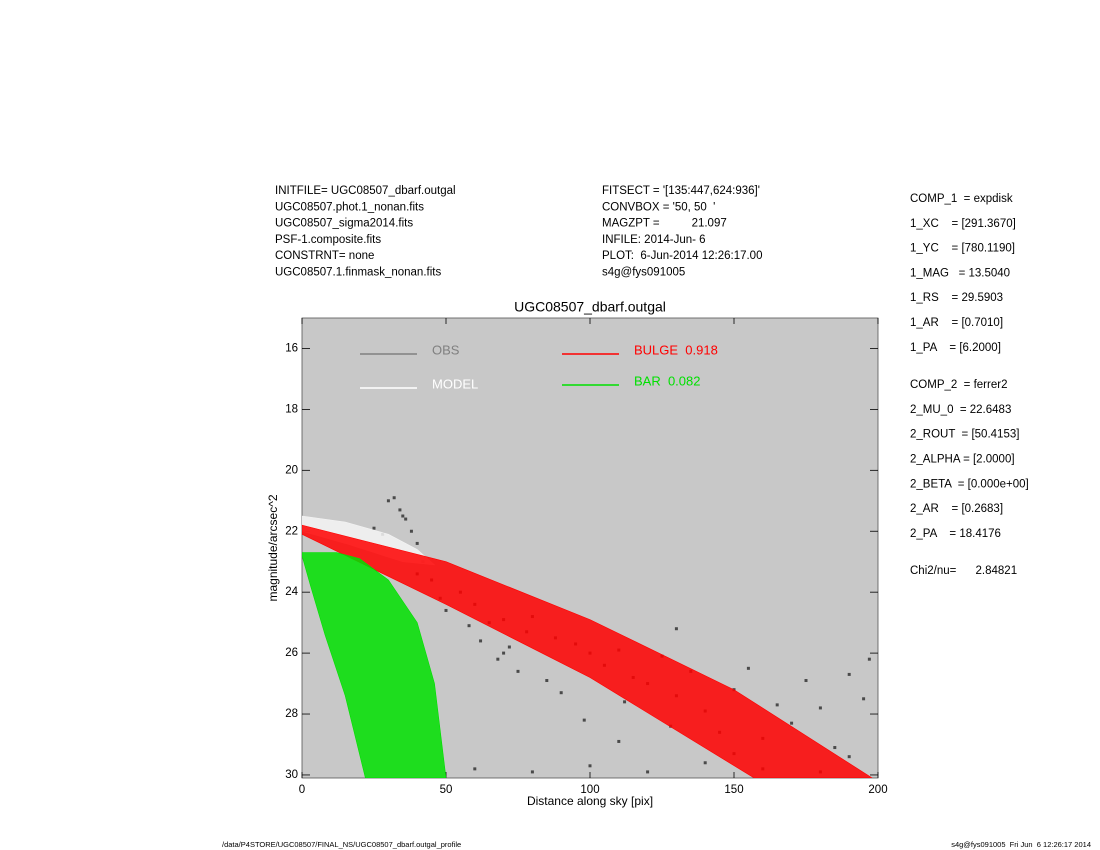 The image size is (1100, 850). What do you see at coordinates (291, 714) in the screenshot?
I see `y-tick-label: 28` at bounding box center [291, 714].